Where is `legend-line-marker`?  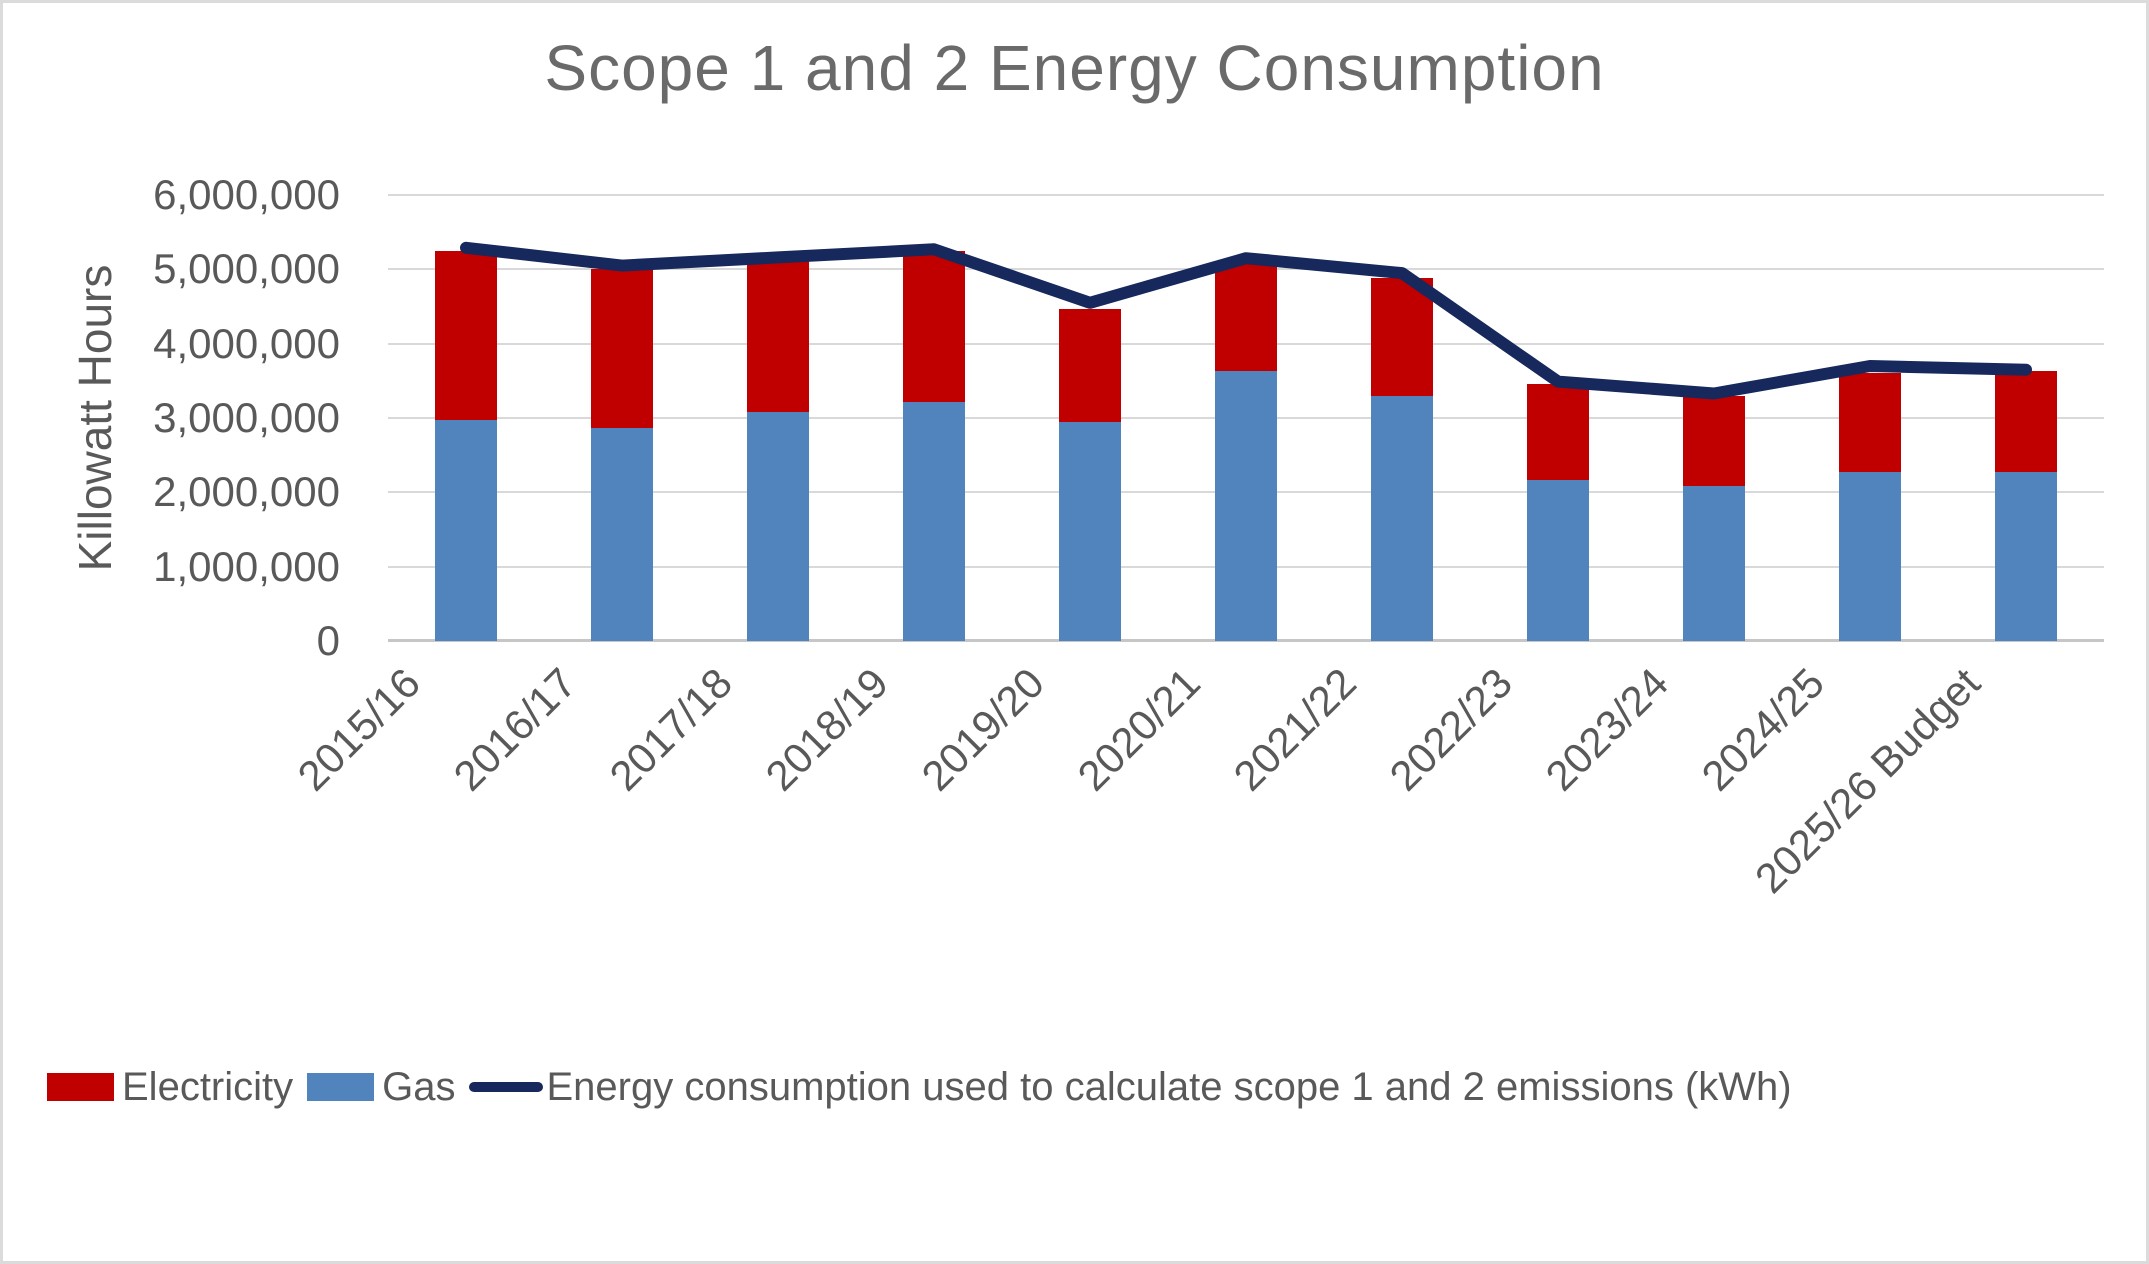 legend-line-marker is located at coordinates (505, 1087).